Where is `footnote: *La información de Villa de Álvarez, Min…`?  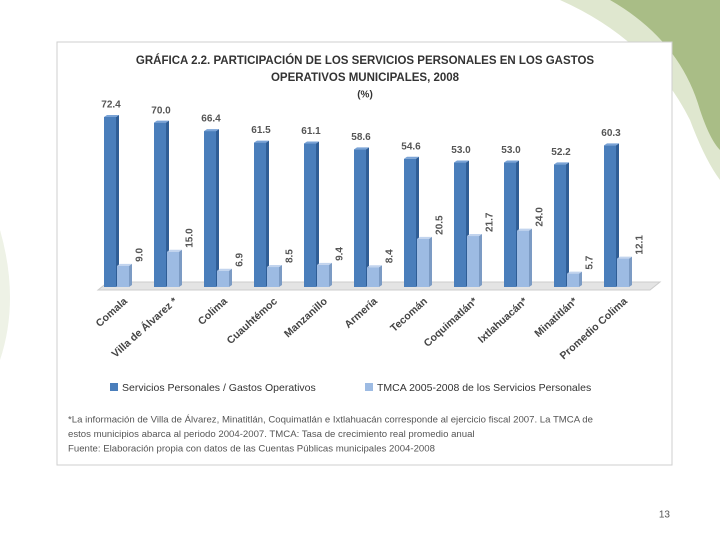 footnote: *La información de Villa de Álvarez, Min… is located at coordinates (330, 420).